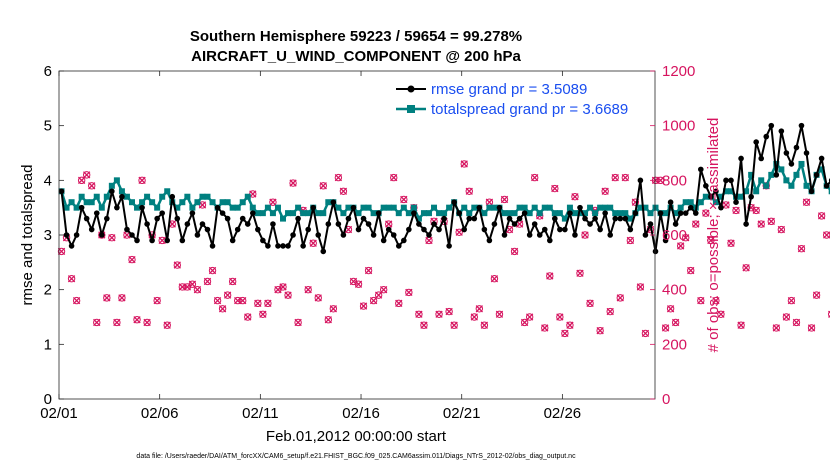  Describe the element at coordinates (48, 126) in the screenshot. I see `y-tick-label: 5` at that location.